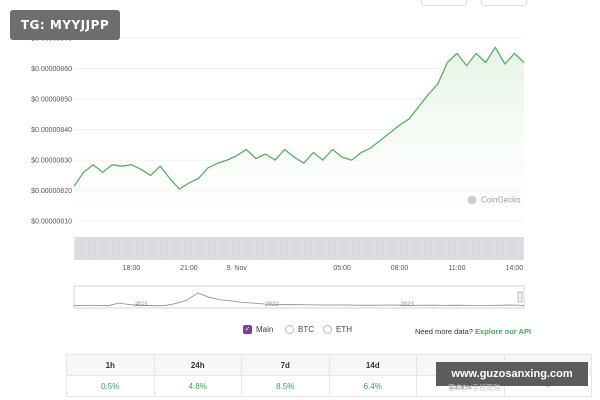  I want to click on y-tick-label: $0.00000840, so click(51, 130).